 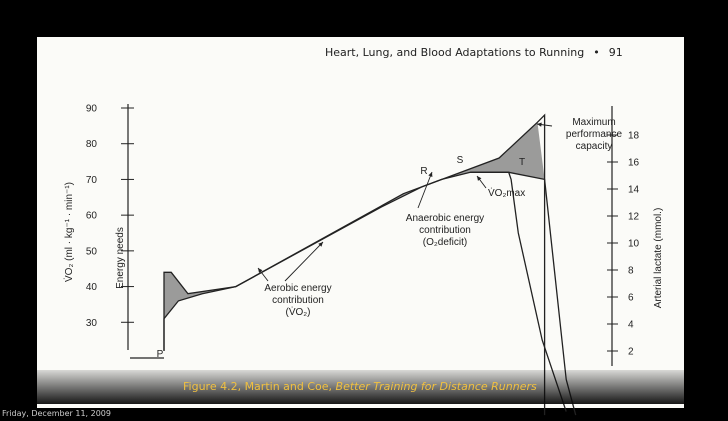 What do you see at coordinates (631, 352) in the screenshot?
I see `y-right-tick-label-2: 2` at bounding box center [631, 352].